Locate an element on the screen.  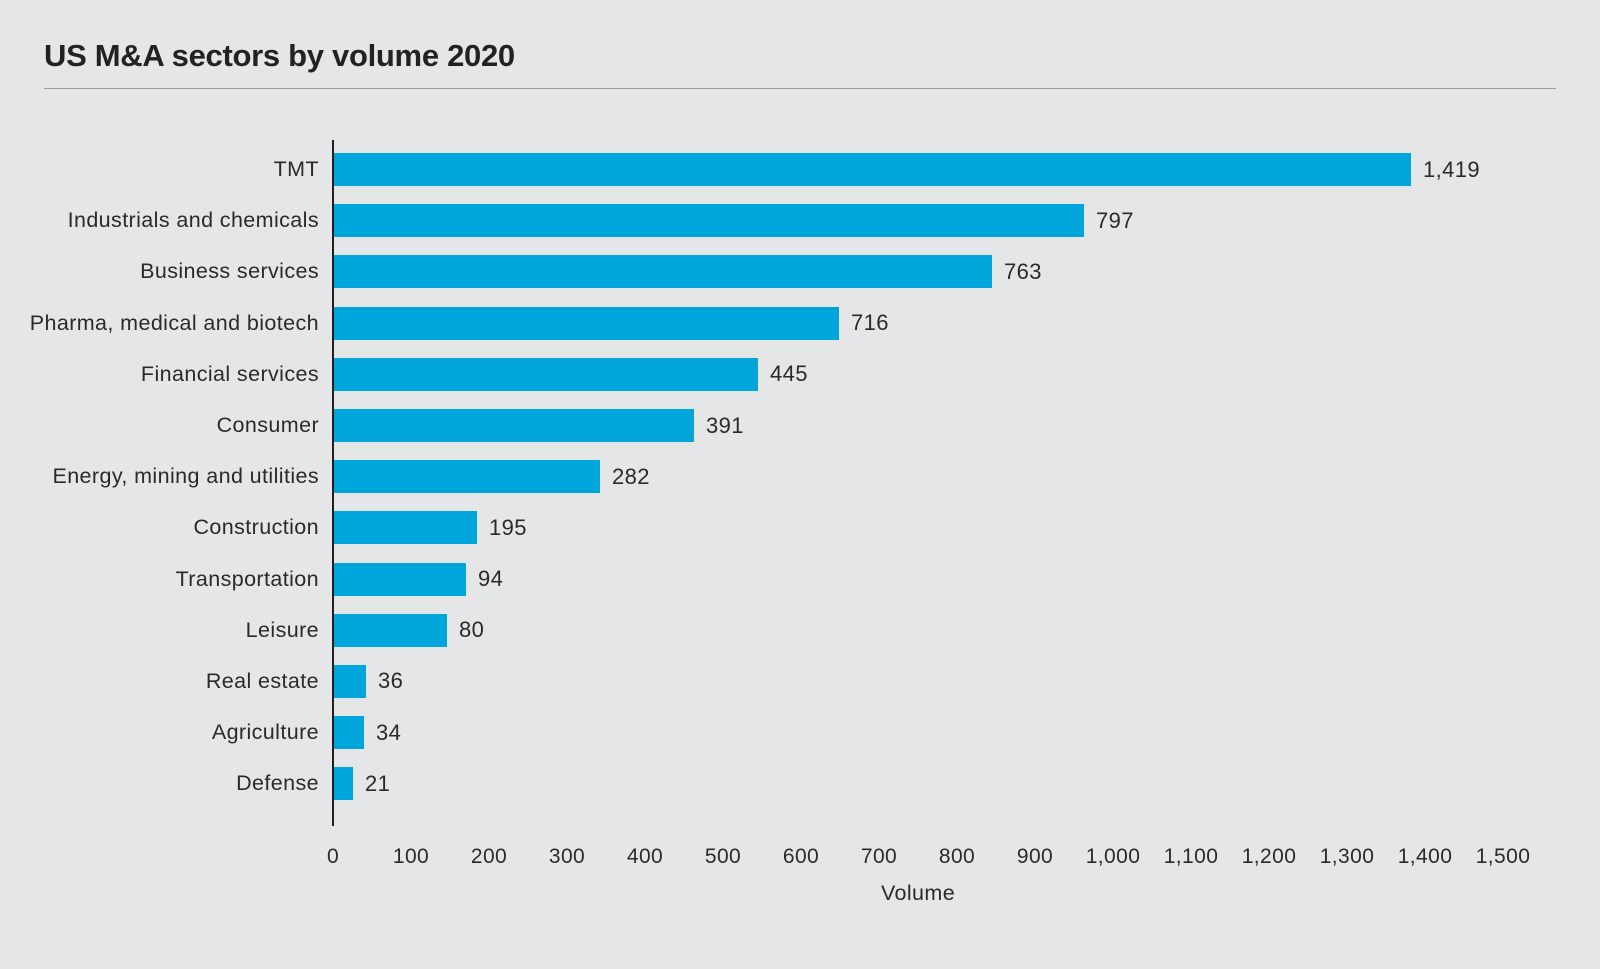
bar-track: 36 is located at coordinates (918, 681).